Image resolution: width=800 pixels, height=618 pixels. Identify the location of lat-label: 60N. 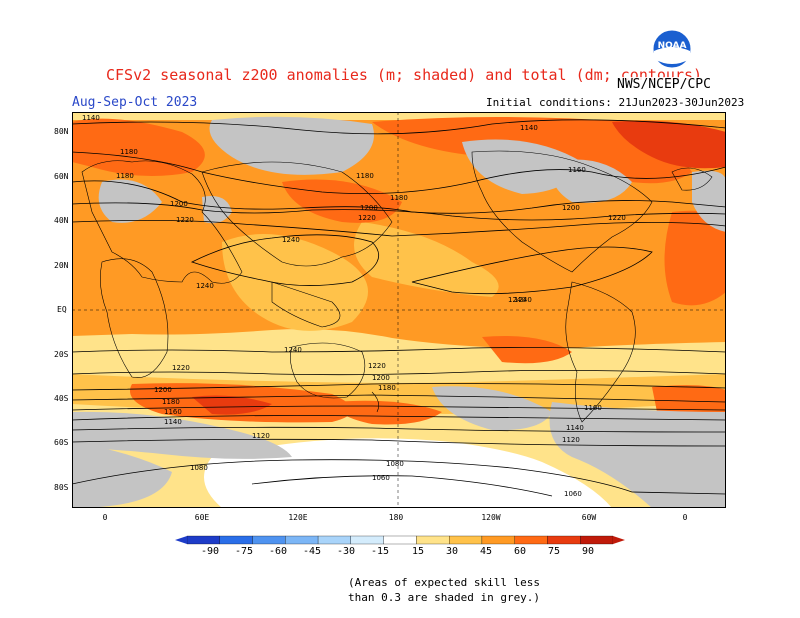
(61, 176).